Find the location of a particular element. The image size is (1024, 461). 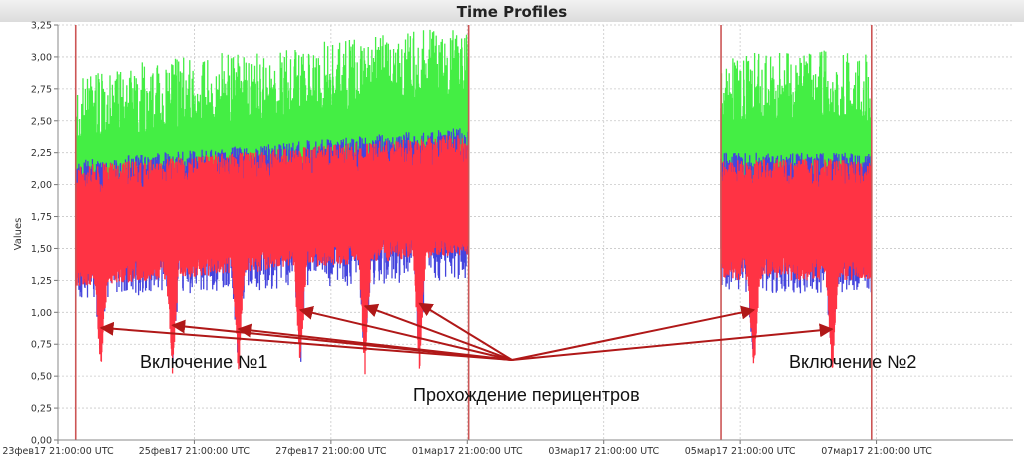

chart-title: Time Profiles is located at coordinates (512, 12).